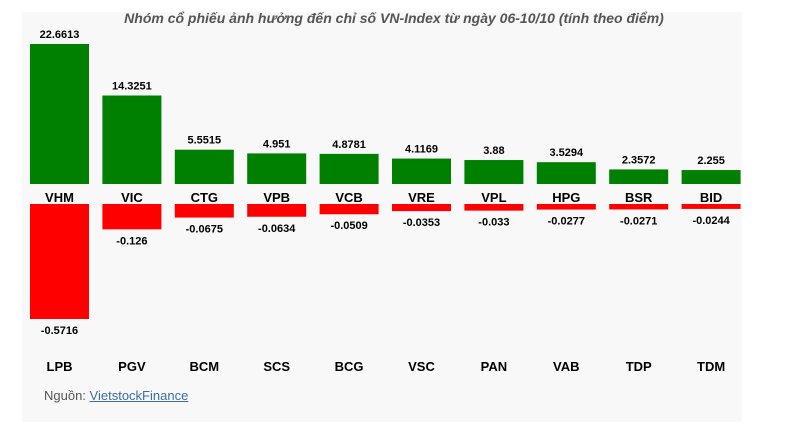 The height and width of the screenshot is (432, 788). What do you see at coordinates (59, 331) in the screenshot?
I see `negative-value-label: -0.5716` at bounding box center [59, 331].